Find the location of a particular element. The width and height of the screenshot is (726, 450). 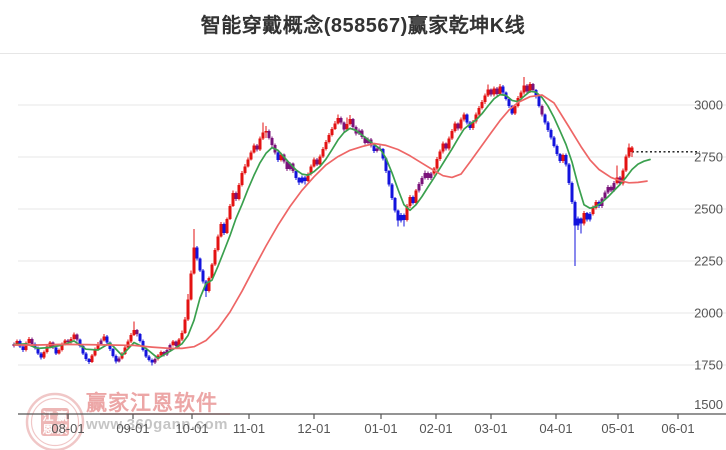

chart-title: 智能穿戴概念(858567)赢家乾坤K线 is located at coordinates (363, 26).